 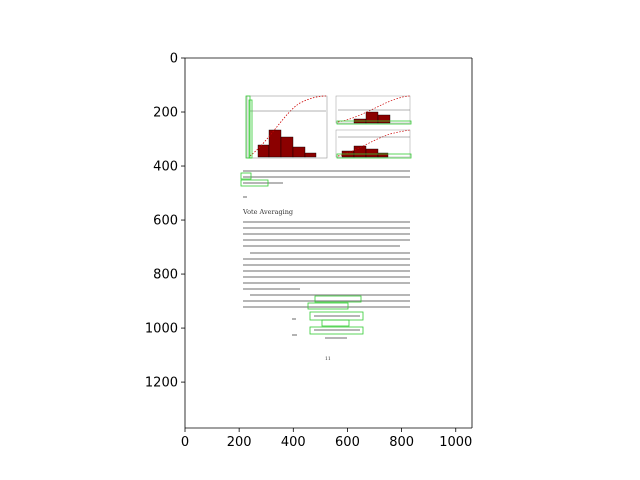 I want to click on y-tick-label: 800, so click(x=165, y=275).